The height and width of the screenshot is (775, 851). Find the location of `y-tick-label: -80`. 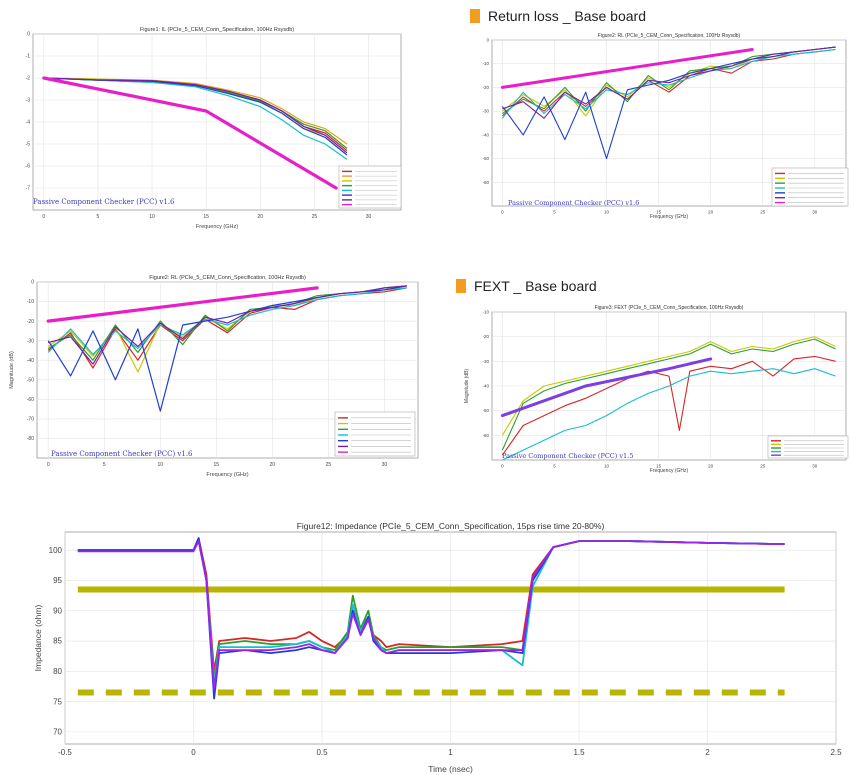

y-tick-label: -80 is located at coordinates (30, 439).